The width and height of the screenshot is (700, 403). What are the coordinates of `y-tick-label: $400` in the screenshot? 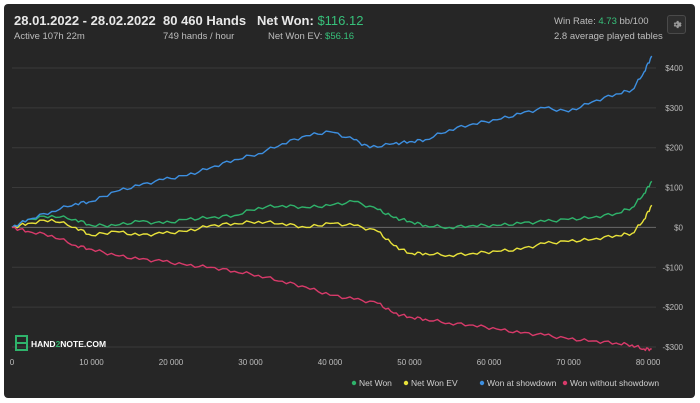 It's located at (674, 68).